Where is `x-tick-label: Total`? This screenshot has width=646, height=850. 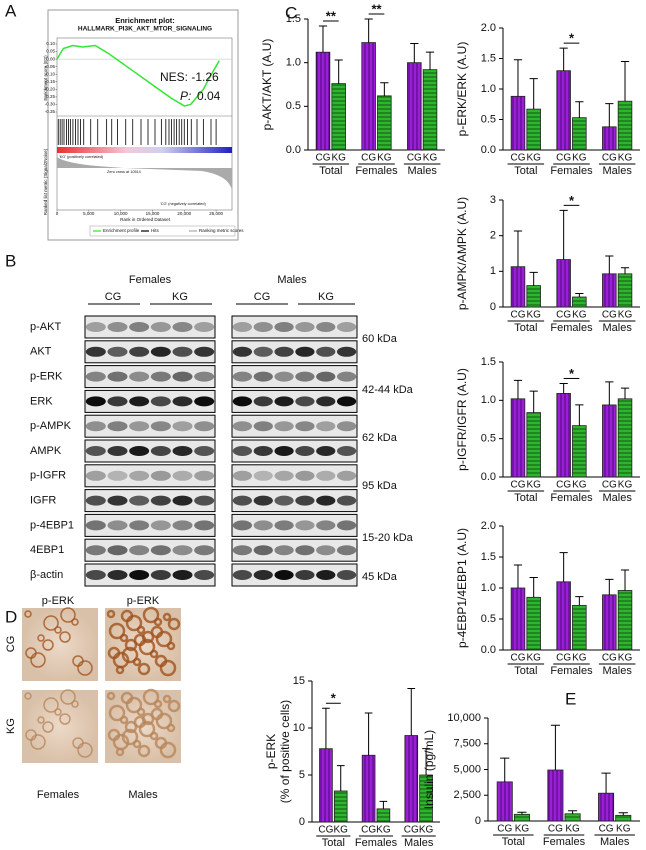 x-tick-label: Total is located at coordinates (525, 671).